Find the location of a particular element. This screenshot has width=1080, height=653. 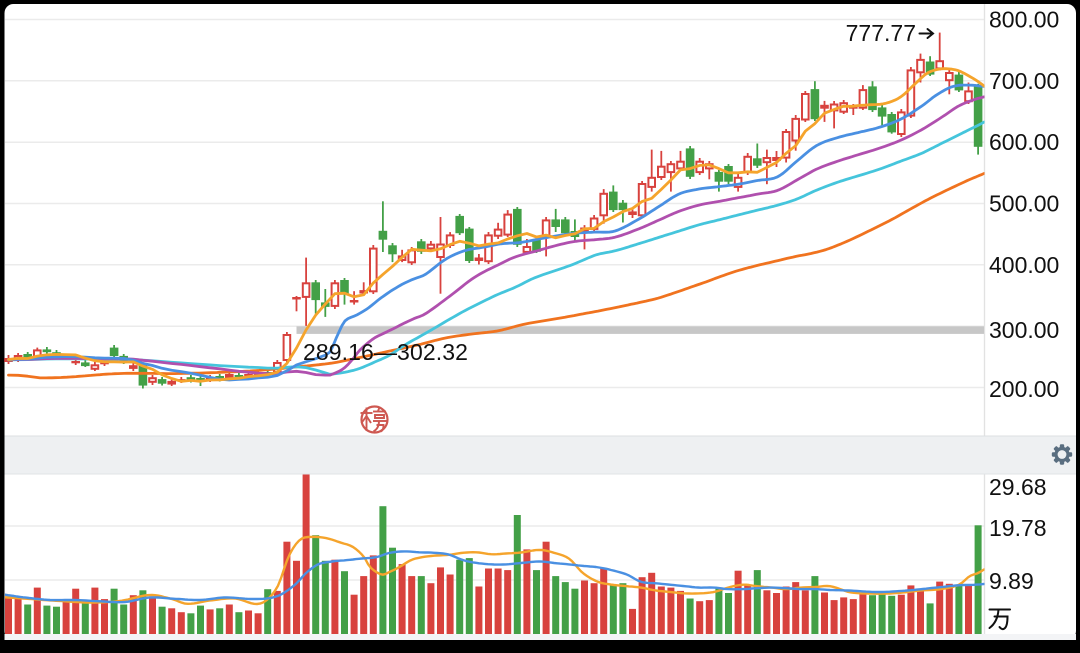

svg-text: 289.16—302.32 is located at coordinates (385, 352).